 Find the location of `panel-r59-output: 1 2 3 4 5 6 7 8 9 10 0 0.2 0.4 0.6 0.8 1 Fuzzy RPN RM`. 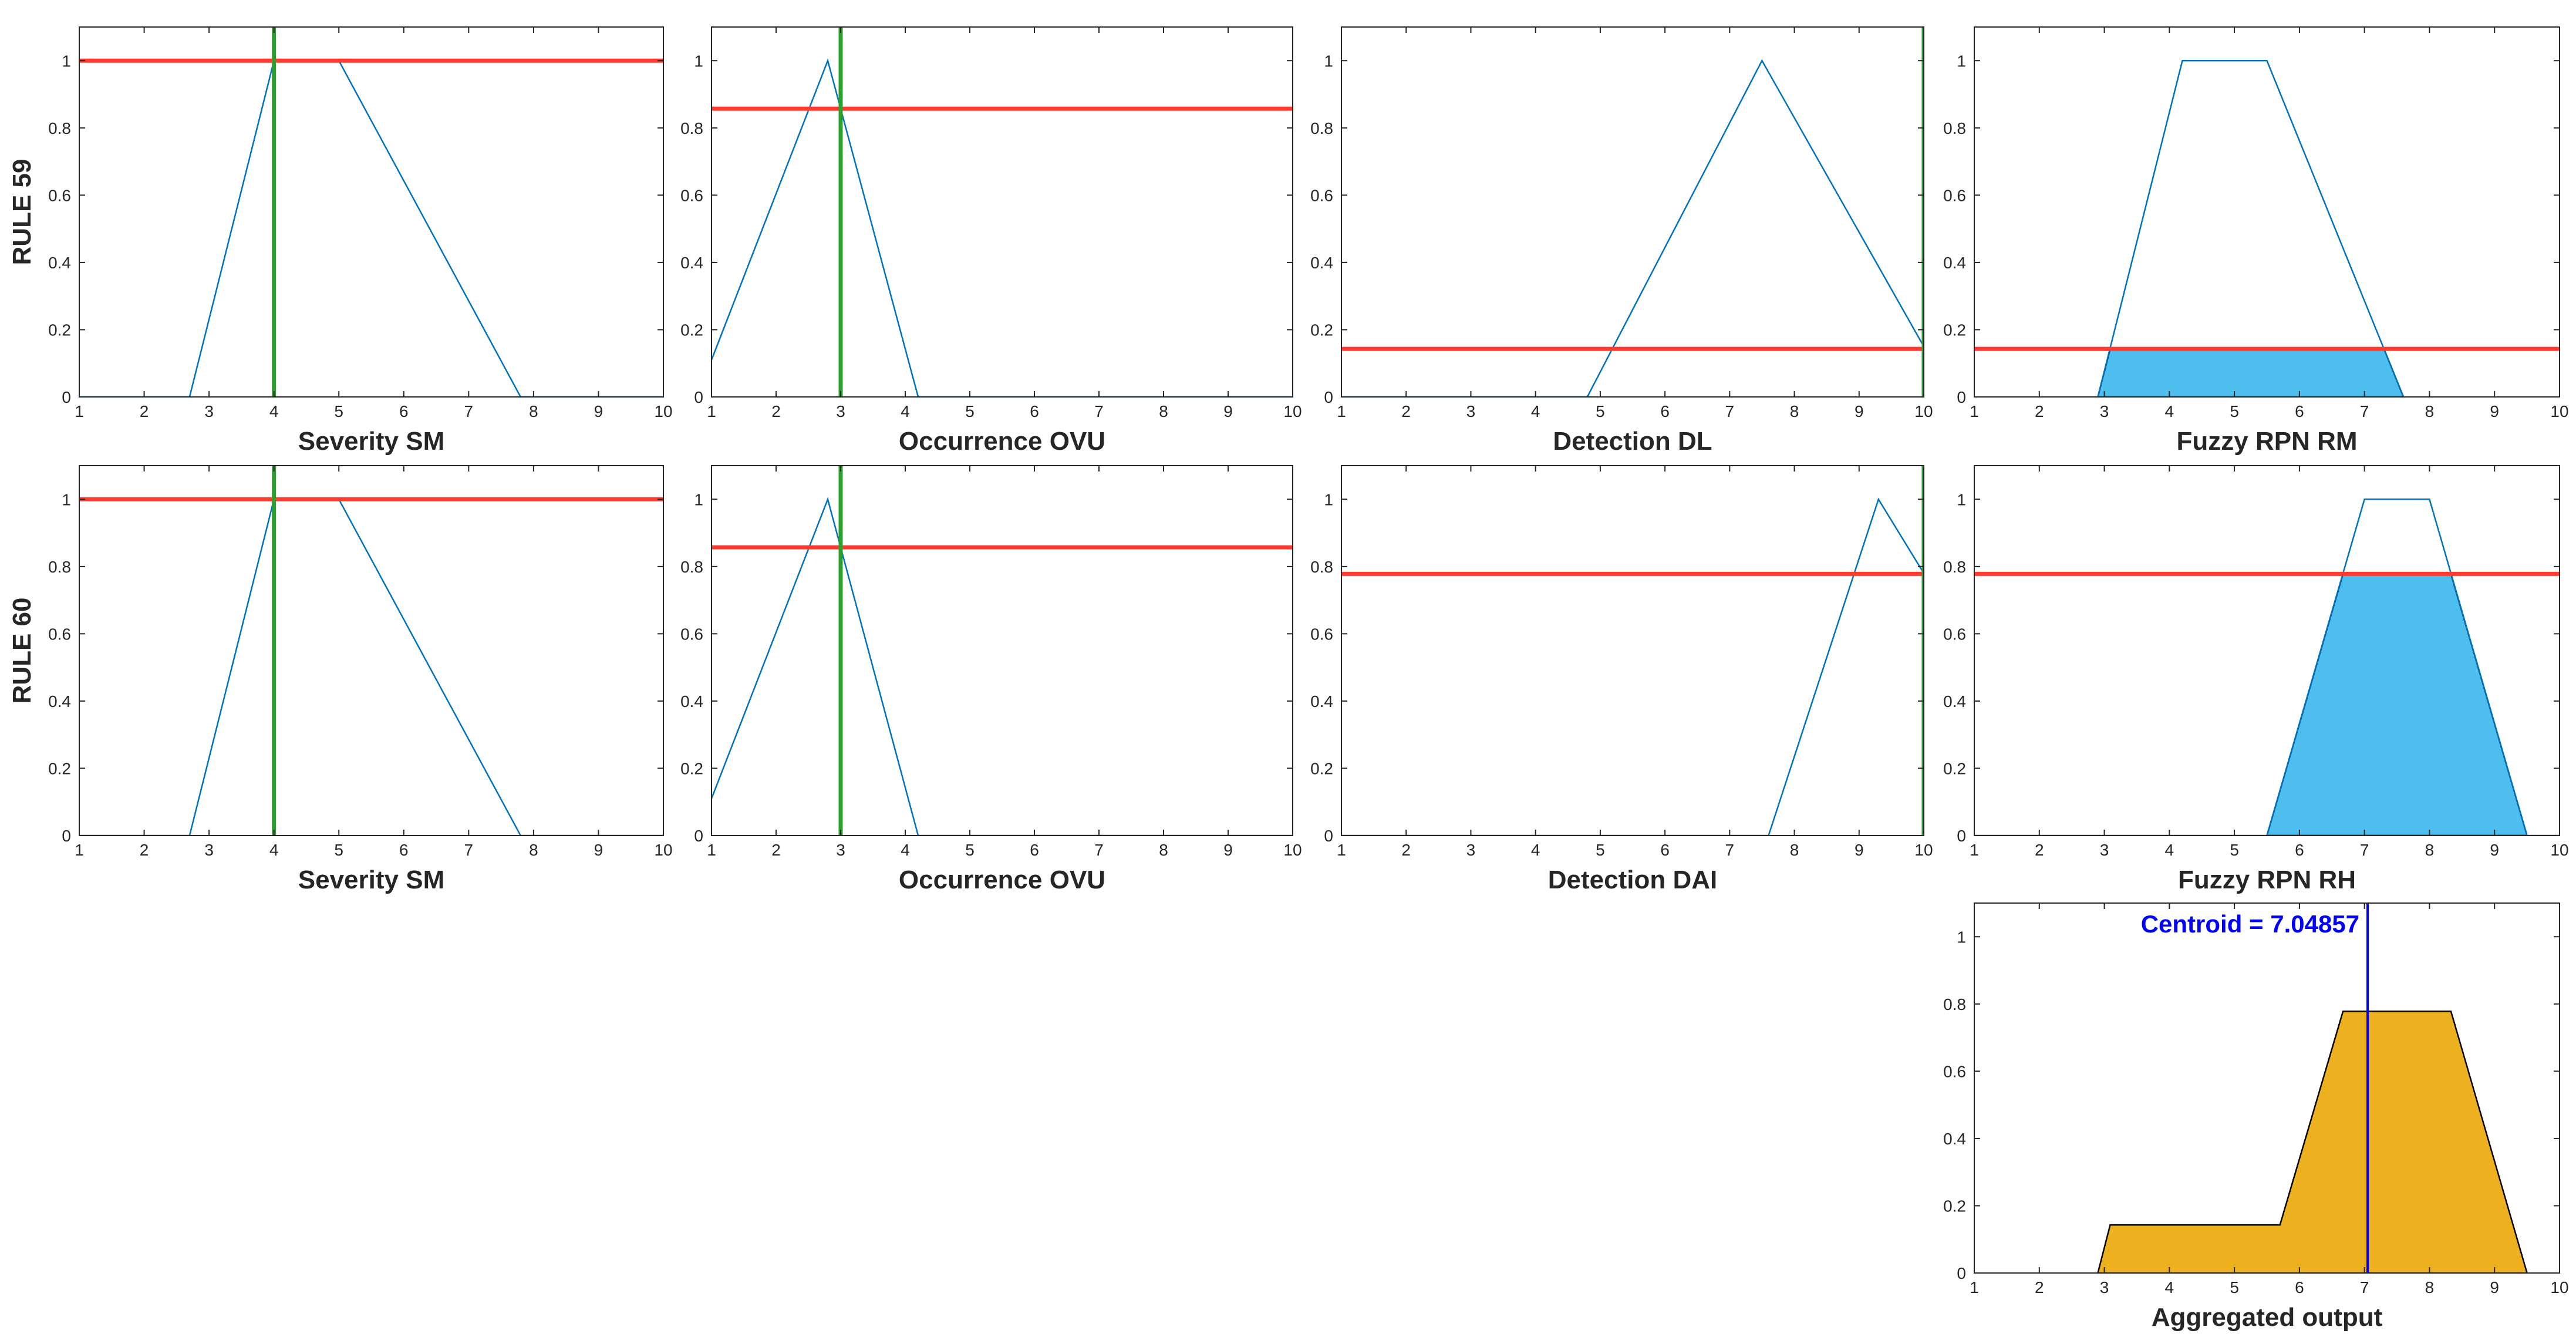

panel-r59-output: 1 2 3 4 5 6 7 8 9 10 0 0.2 0.4 0.6 0.8 1 Fuzzy RPN RM is located at coordinates (2256, 241).